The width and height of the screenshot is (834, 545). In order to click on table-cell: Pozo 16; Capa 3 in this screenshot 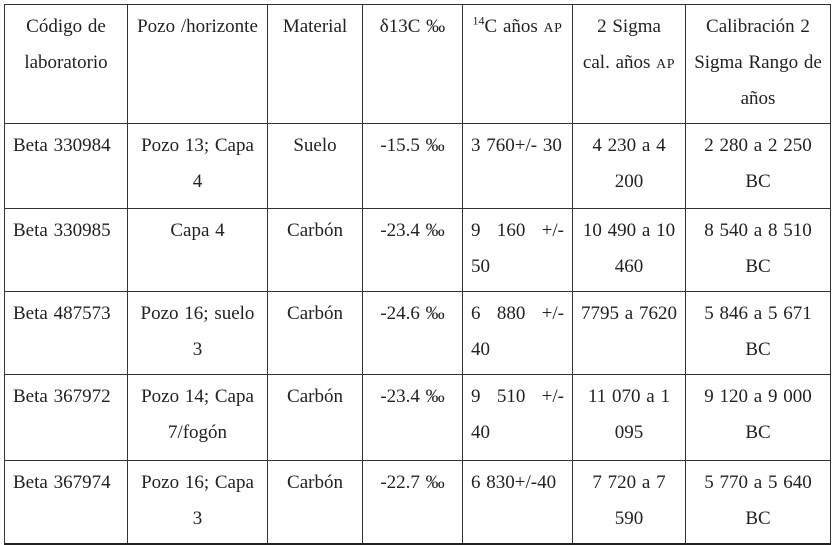, I will do `click(197, 502)`.